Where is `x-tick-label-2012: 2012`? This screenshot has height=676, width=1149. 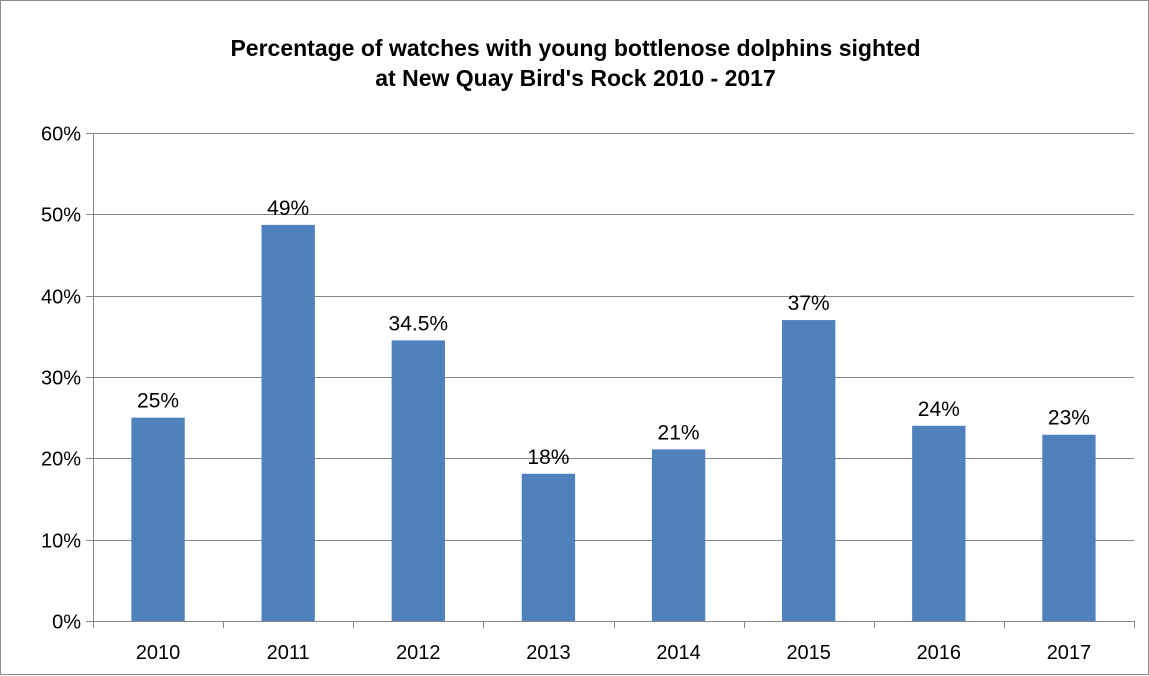 x-tick-label-2012: 2012 is located at coordinates (418, 653).